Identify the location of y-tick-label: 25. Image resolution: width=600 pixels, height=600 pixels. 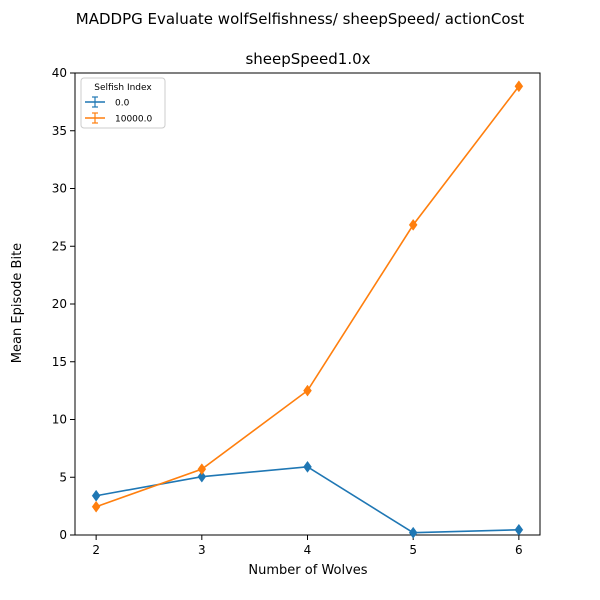
(59, 246).